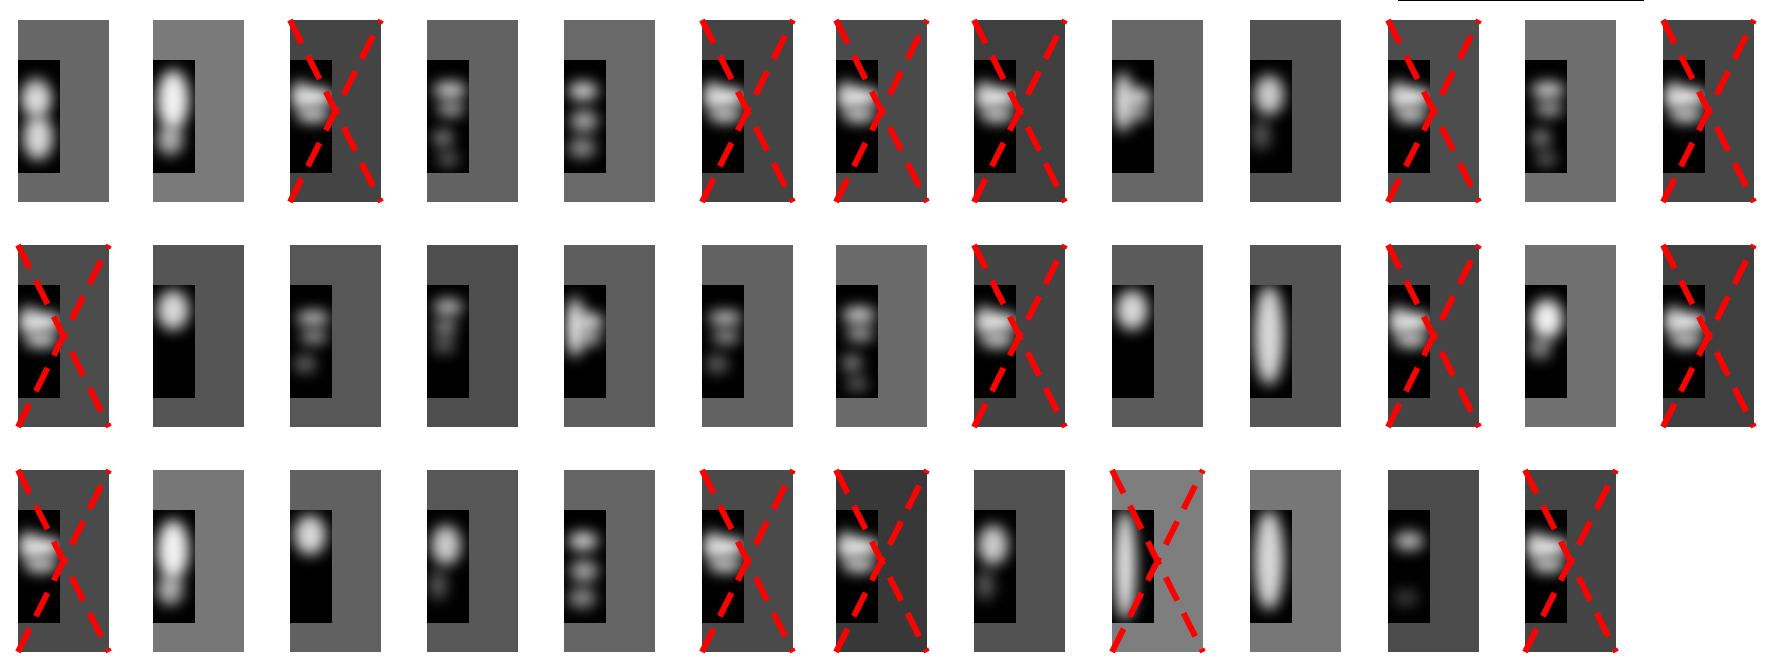 Image resolution: width=1773 pixels, height=667 pixels. I want to click on divider-line, so click(1521, 0).